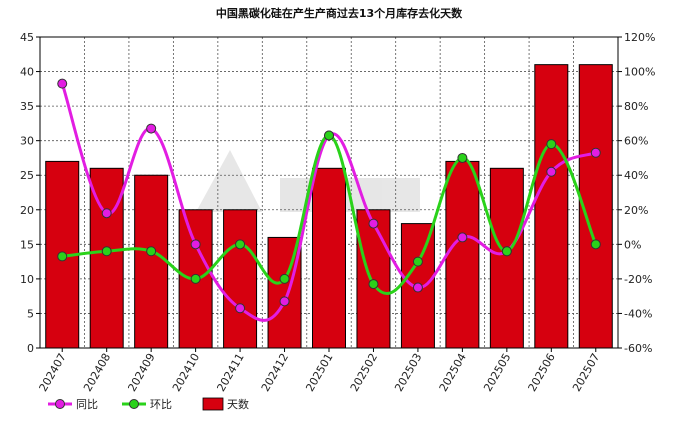 The image size is (675, 428). What do you see at coordinates (240, 308) in the screenshot?
I see `point-同比-202411` at bounding box center [240, 308].